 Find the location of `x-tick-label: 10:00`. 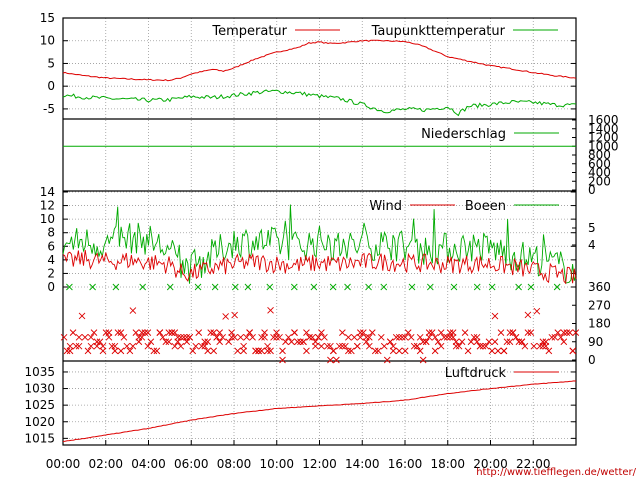

x-tick-label: 10:00 is located at coordinates (276, 464).